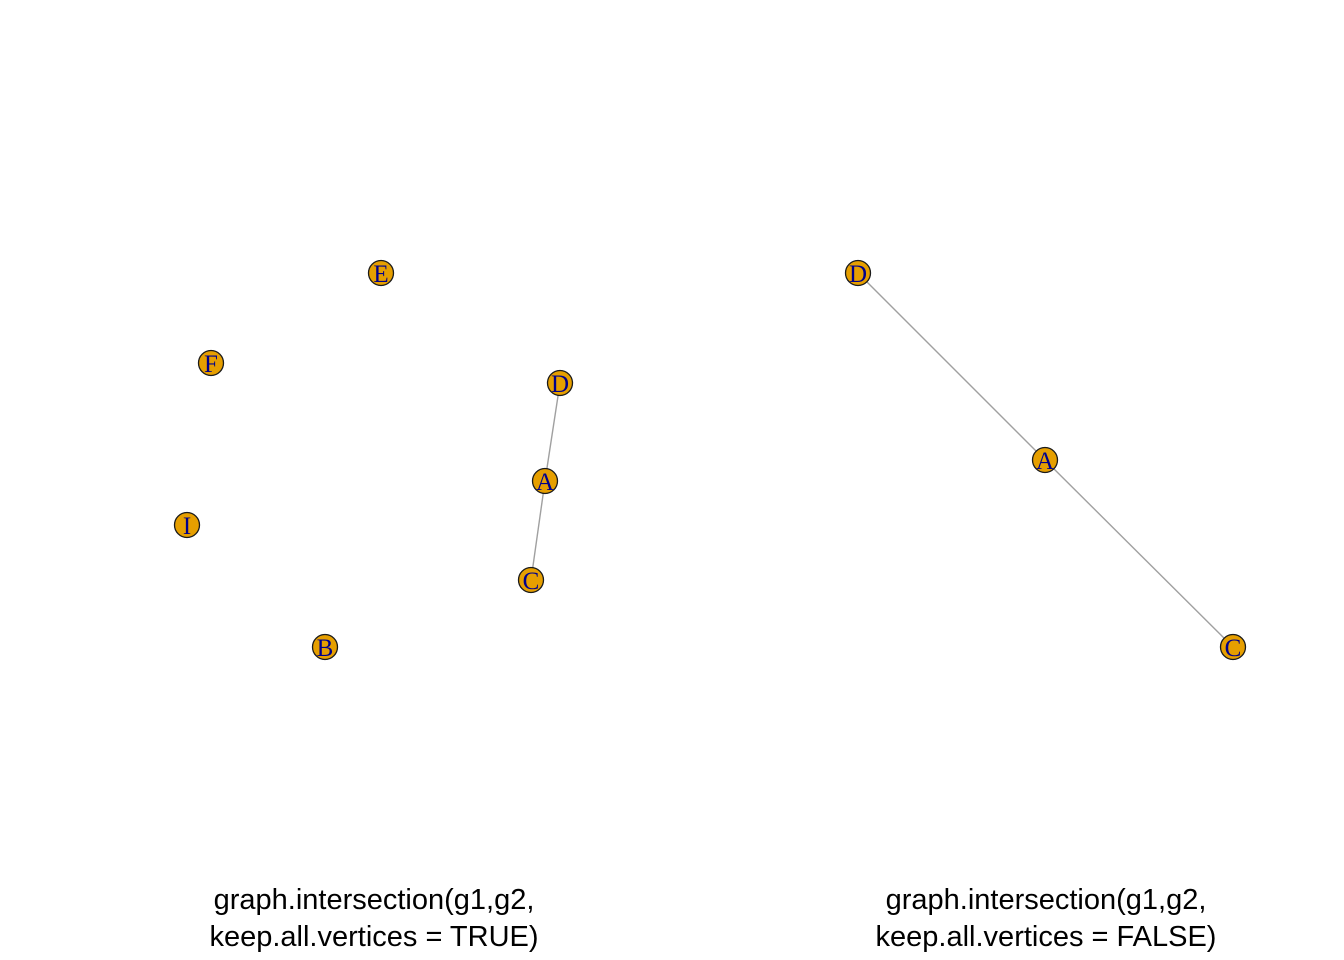 This screenshot has width=1344, height=960. I want to click on vertex-f: F, so click(211, 363).